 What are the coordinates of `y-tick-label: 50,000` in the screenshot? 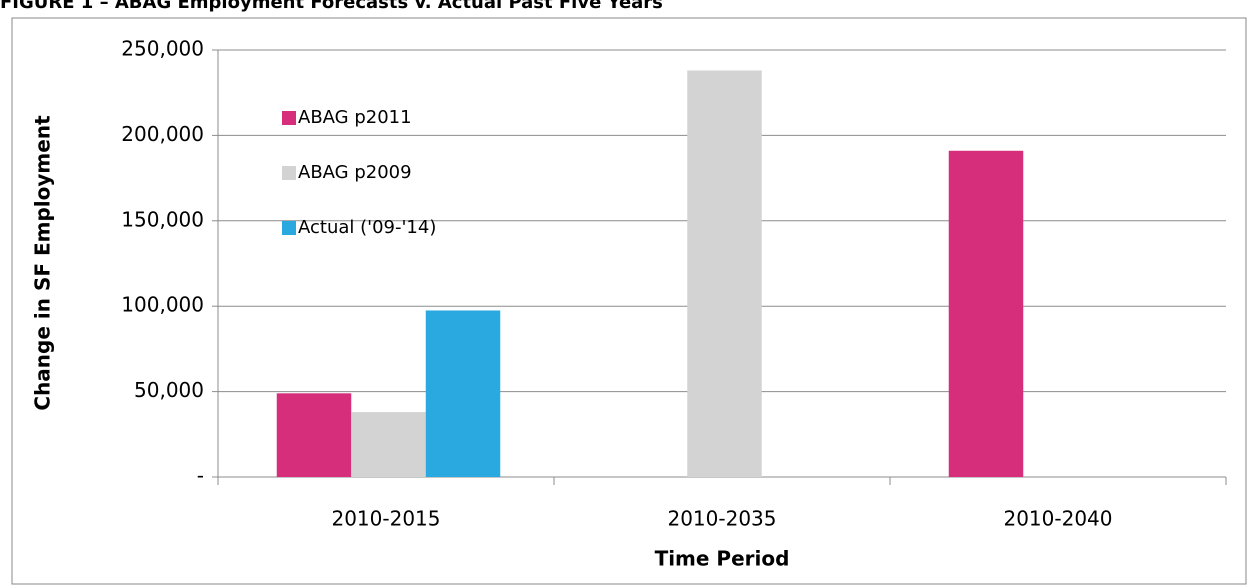 It's located at (169, 390).